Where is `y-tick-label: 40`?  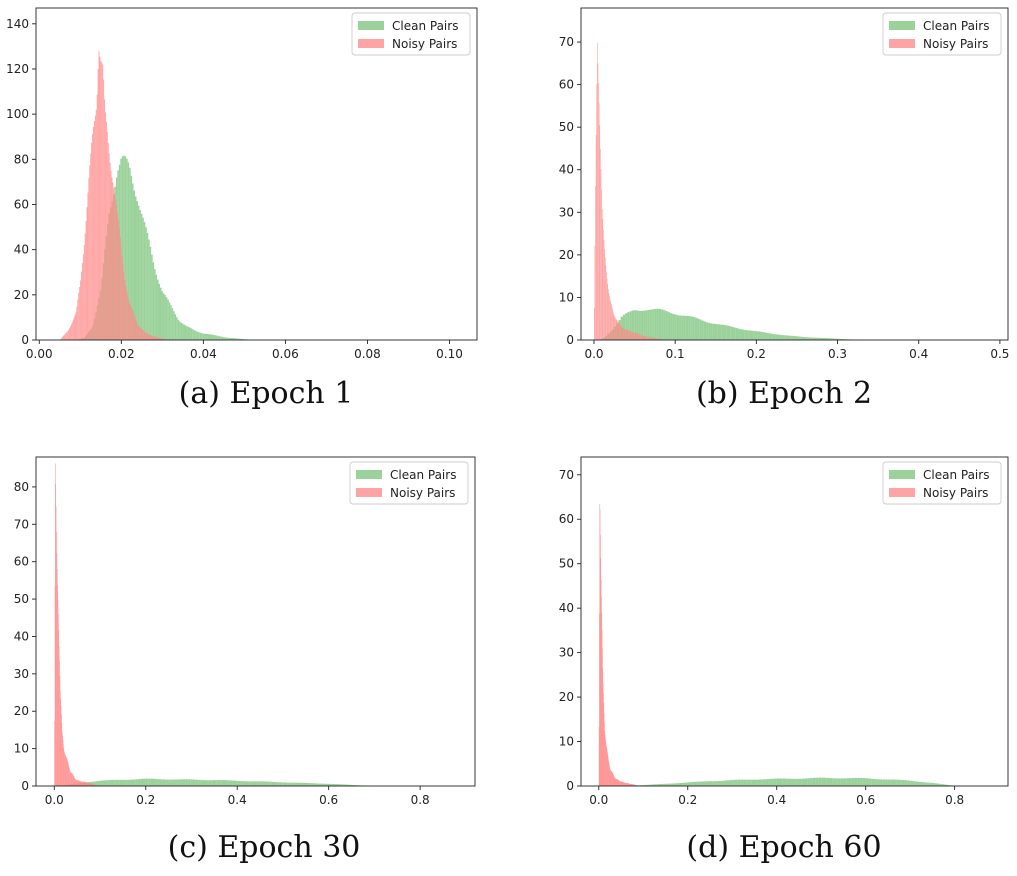
y-tick-label: 40 is located at coordinates (566, 170).